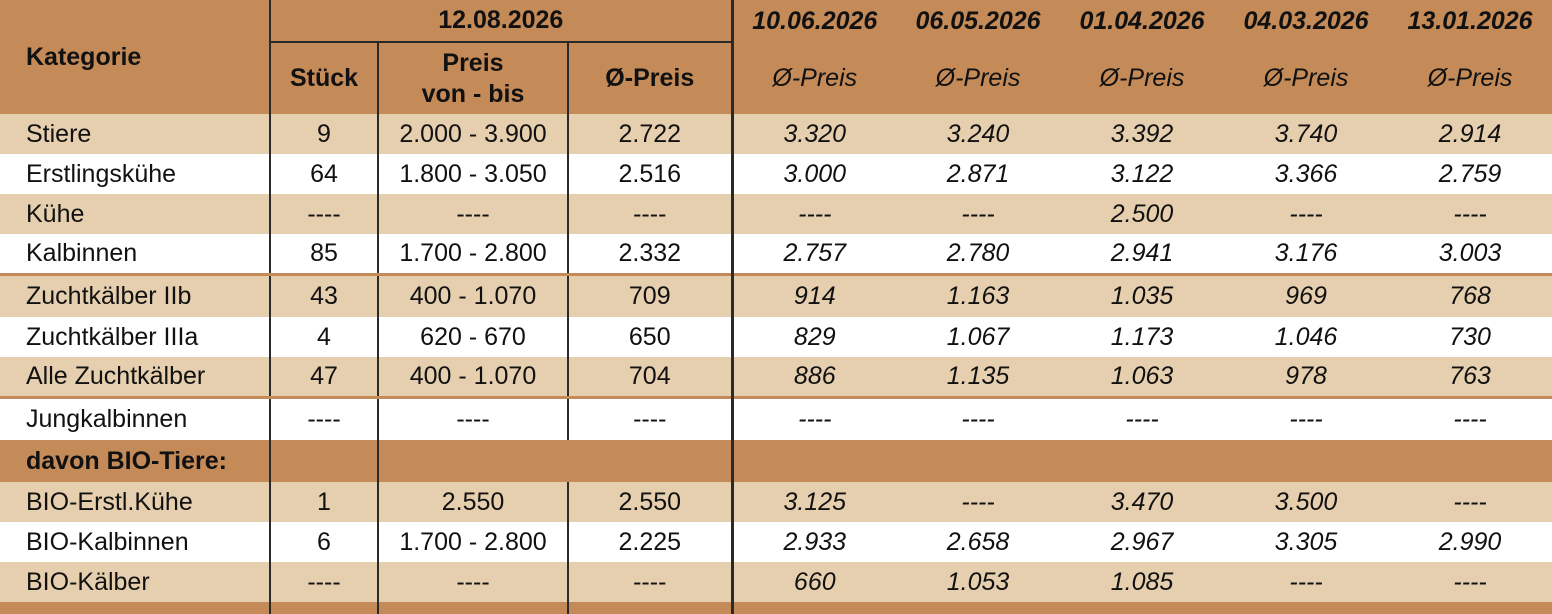 The height and width of the screenshot is (614, 1552). What do you see at coordinates (500, 21) in the screenshot?
I see `header-current-date: 12.08.2026` at bounding box center [500, 21].